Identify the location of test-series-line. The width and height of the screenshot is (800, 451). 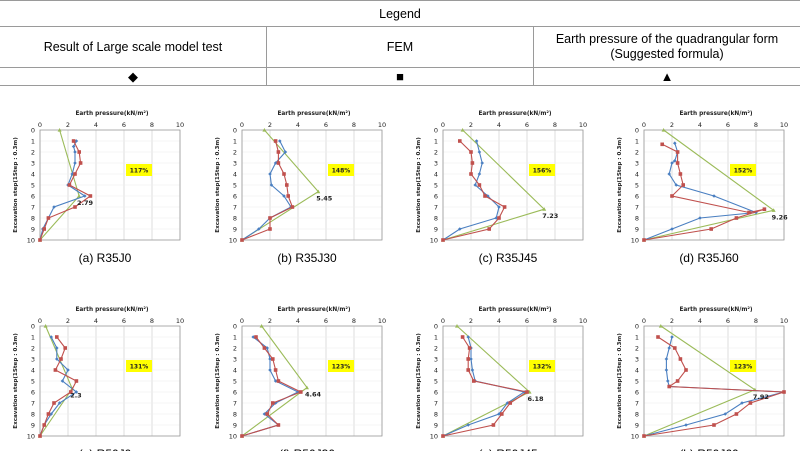
(471, 190).